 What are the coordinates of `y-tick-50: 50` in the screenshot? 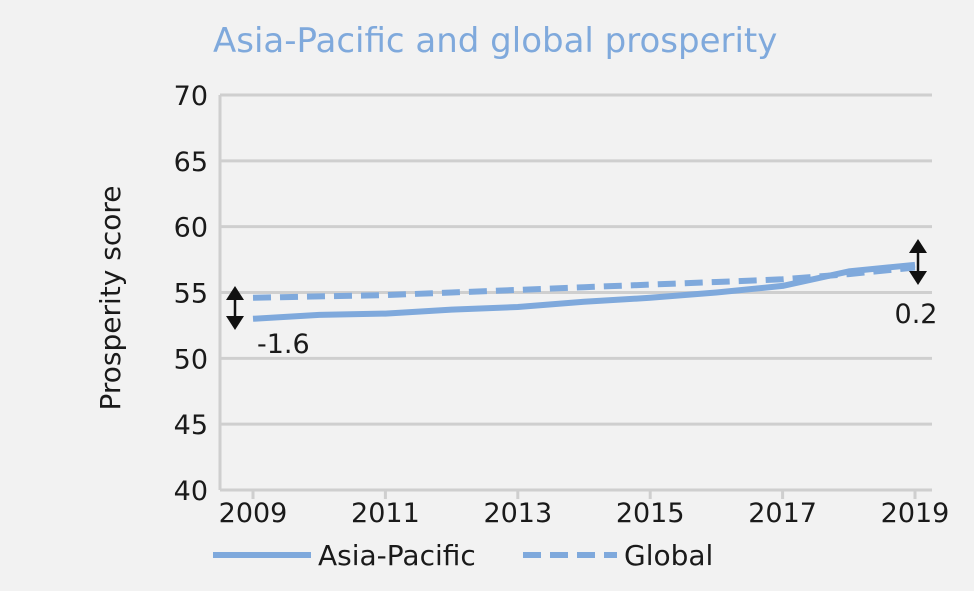 It's located at (191, 359).